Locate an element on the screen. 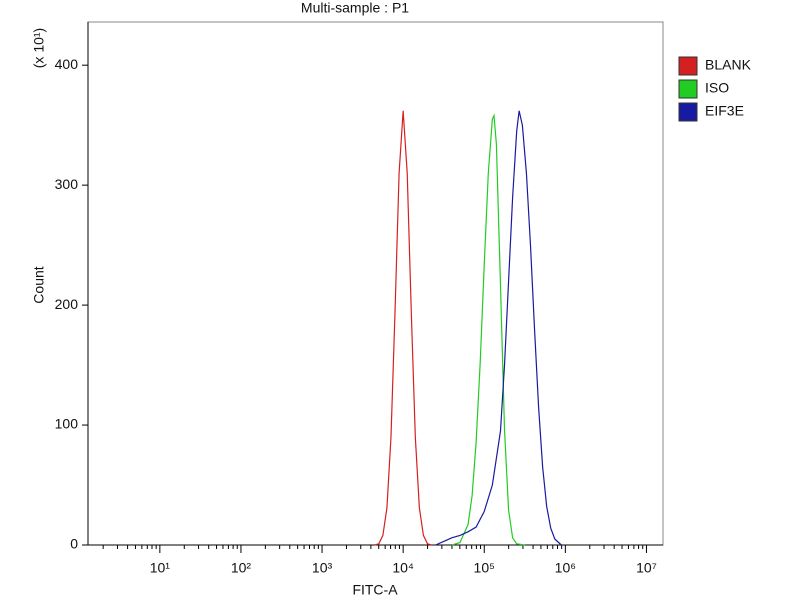  x-tick-label: 10¹ is located at coordinates (160, 568).